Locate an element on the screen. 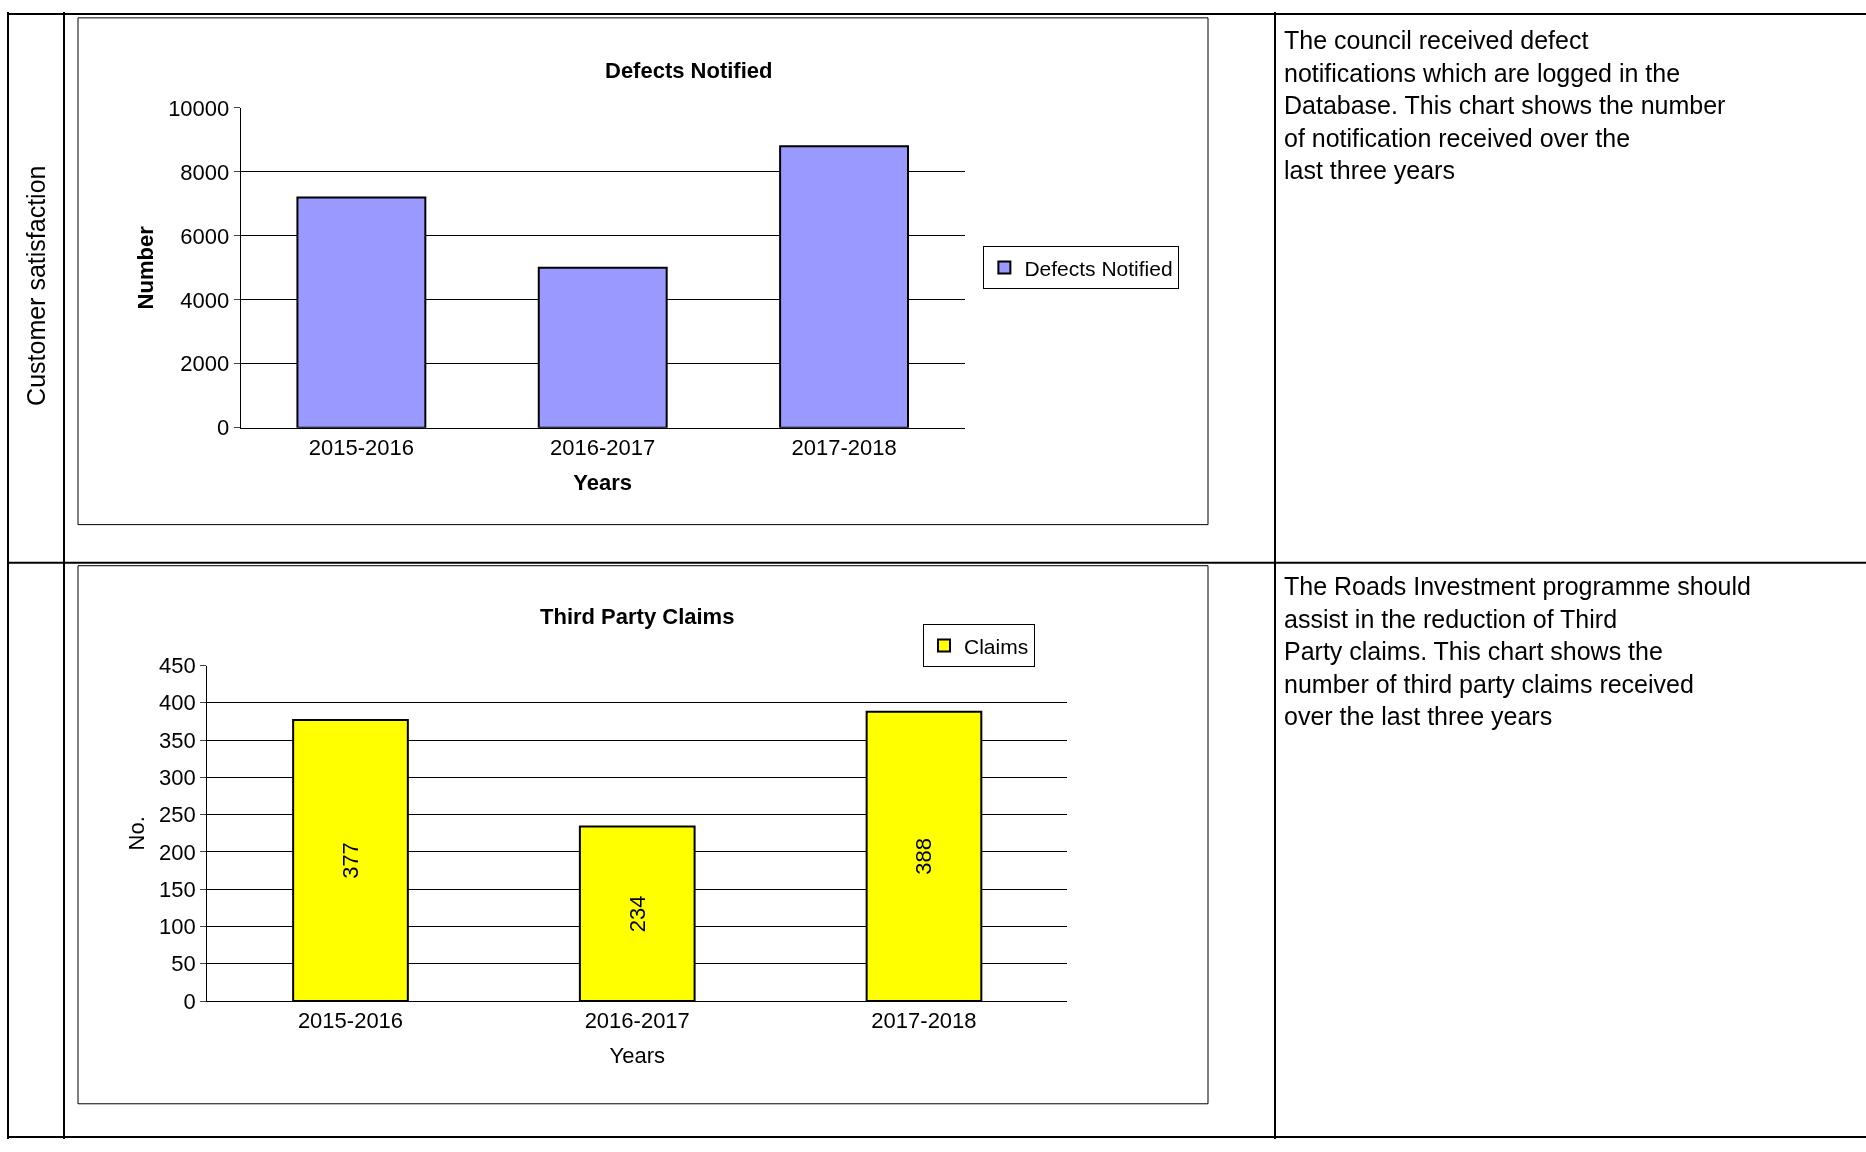 This screenshot has height=1152, width=1866. text: Customer satisfaction is located at coordinates (36, 285).